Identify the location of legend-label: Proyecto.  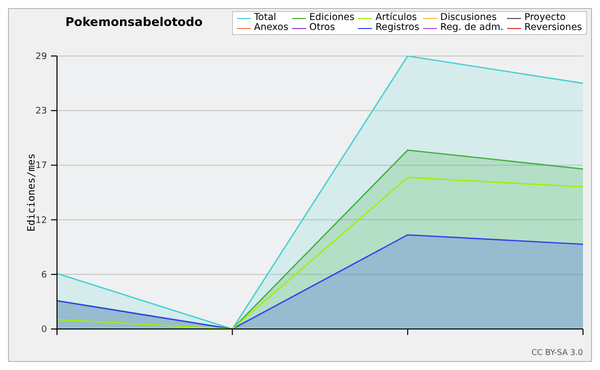
(545, 17).